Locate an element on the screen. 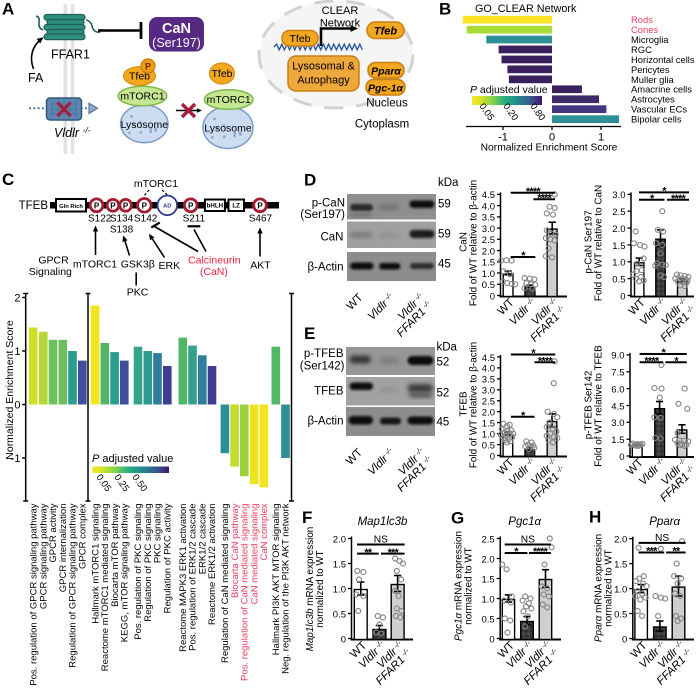 The width and height of the screenshot is (700, 694). svg-text: Fold of WT relative to TFEB is located at coordinates (599, 406).